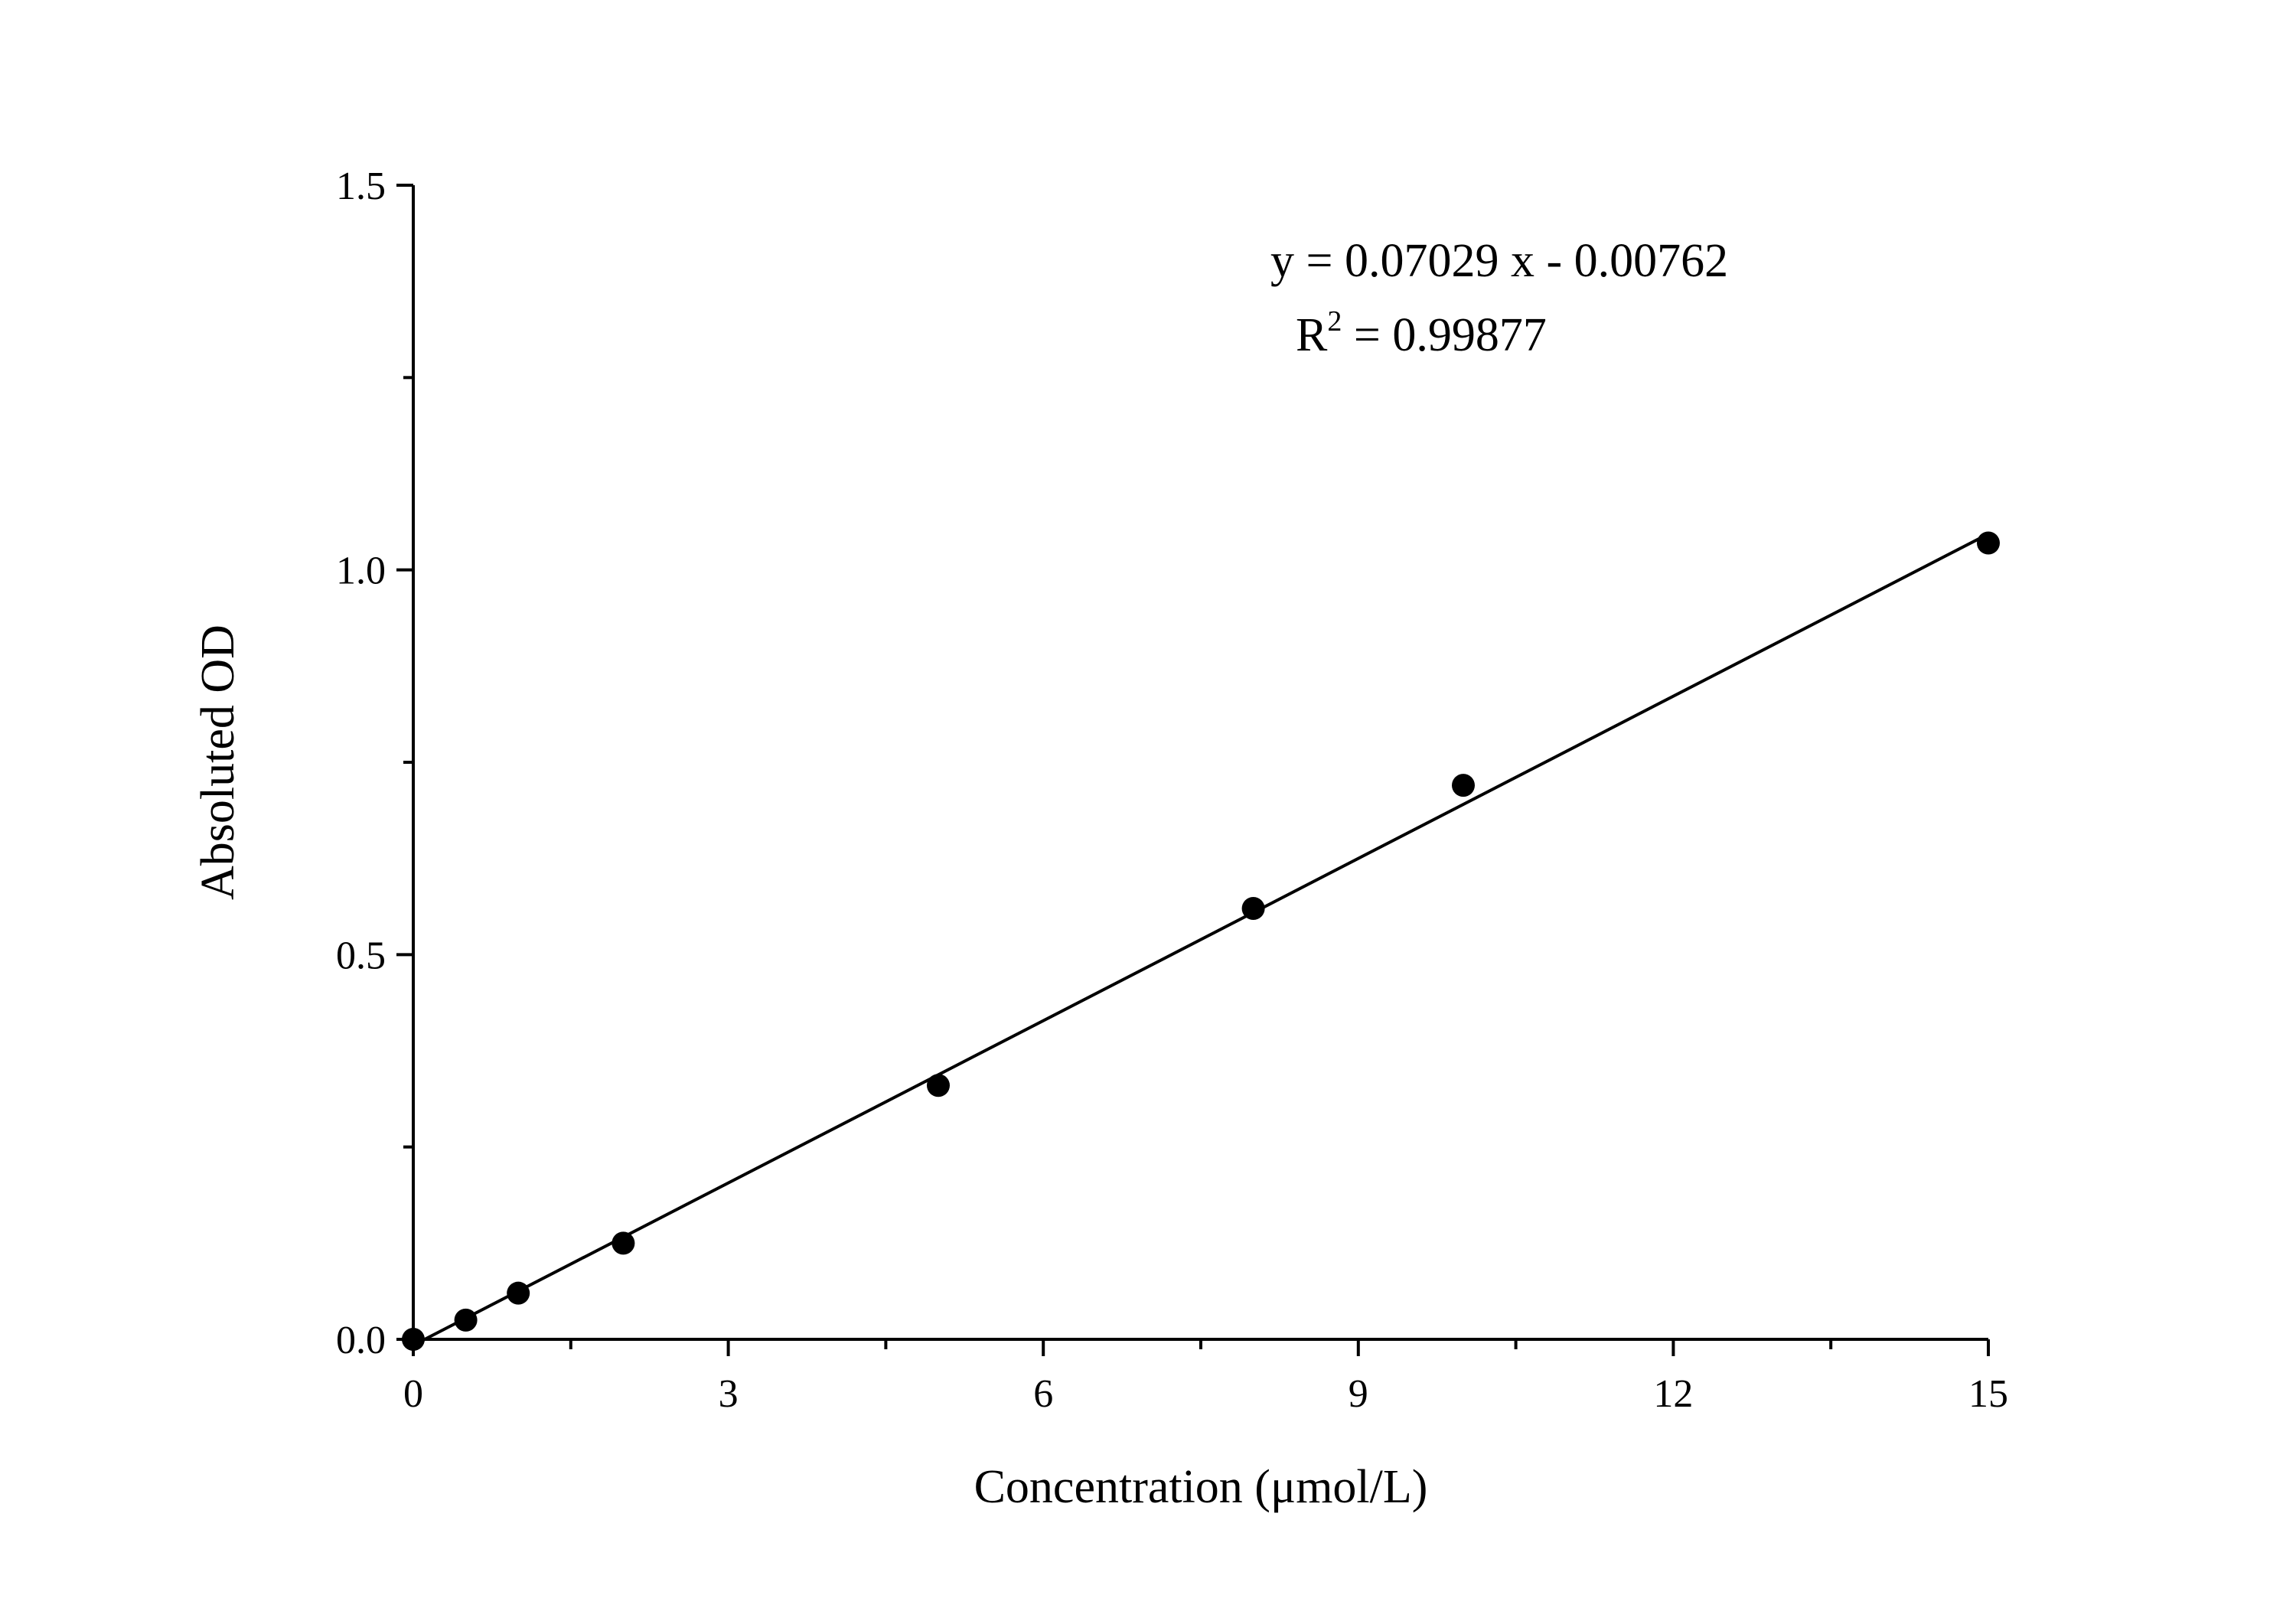  What do you see at coordinates (1988, 1394) in the screenshot?
I see `x-tick-label: 15` at bounding box center [1988, 1394].